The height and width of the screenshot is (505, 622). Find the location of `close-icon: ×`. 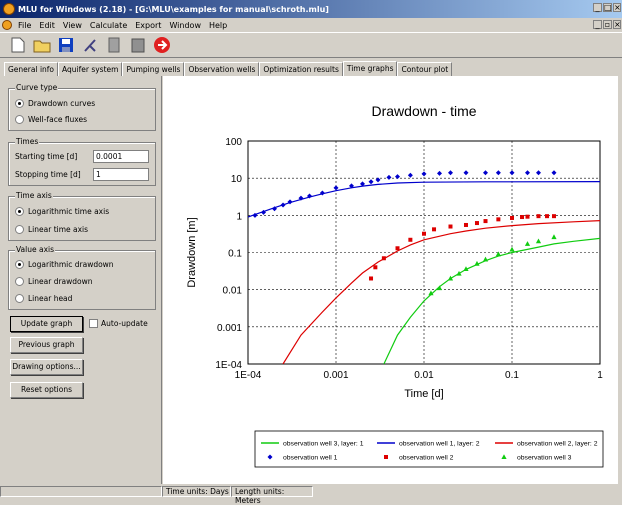

close-icon: × is located at coordinates (617, 7).